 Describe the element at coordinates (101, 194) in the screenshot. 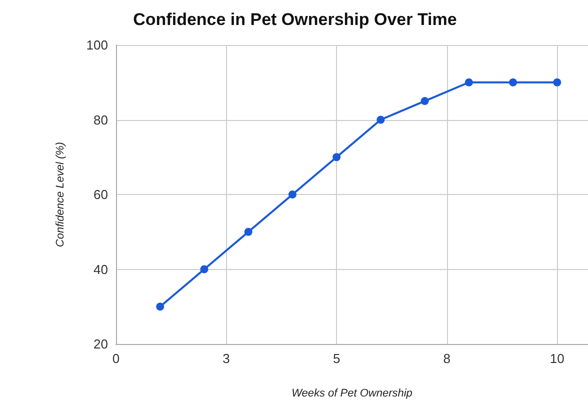

I see `y-tick-label: 60` at that location.